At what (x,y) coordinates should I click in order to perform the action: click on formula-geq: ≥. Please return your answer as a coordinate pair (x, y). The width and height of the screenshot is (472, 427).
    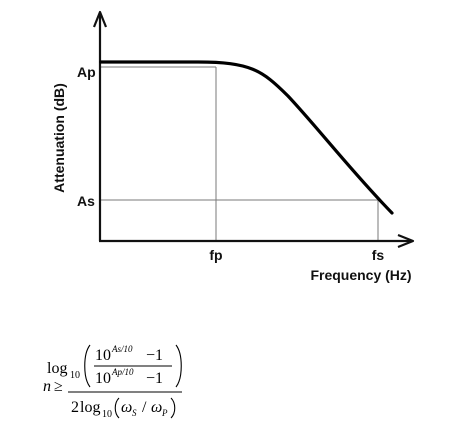
    Looking at the image, I should click on (58, 386).